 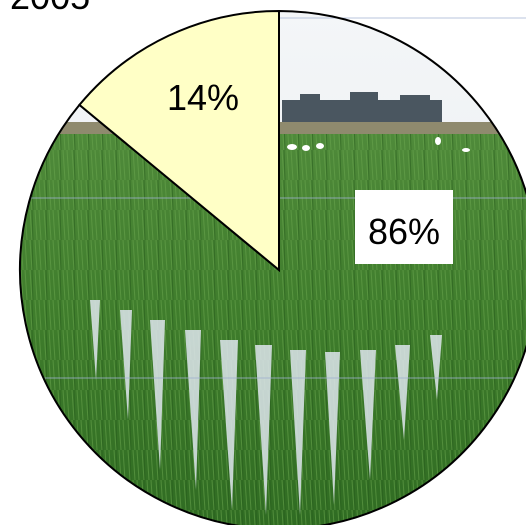 I want to click on slice-label-86-box, so click(x=404, y=227).